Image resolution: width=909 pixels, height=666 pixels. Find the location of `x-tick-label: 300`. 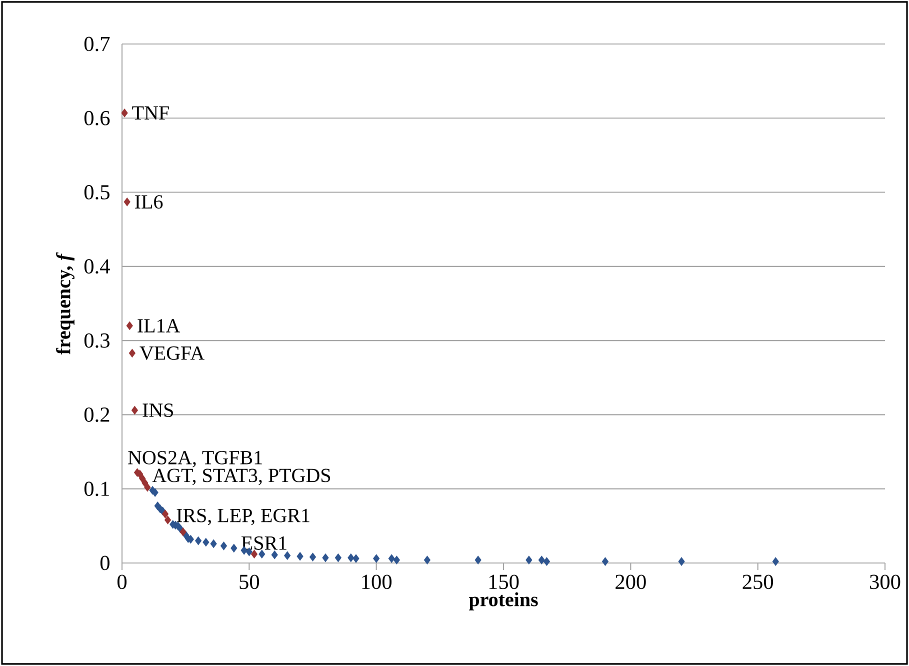

x-tick-label: 300 is located at coordinates (885, 582).